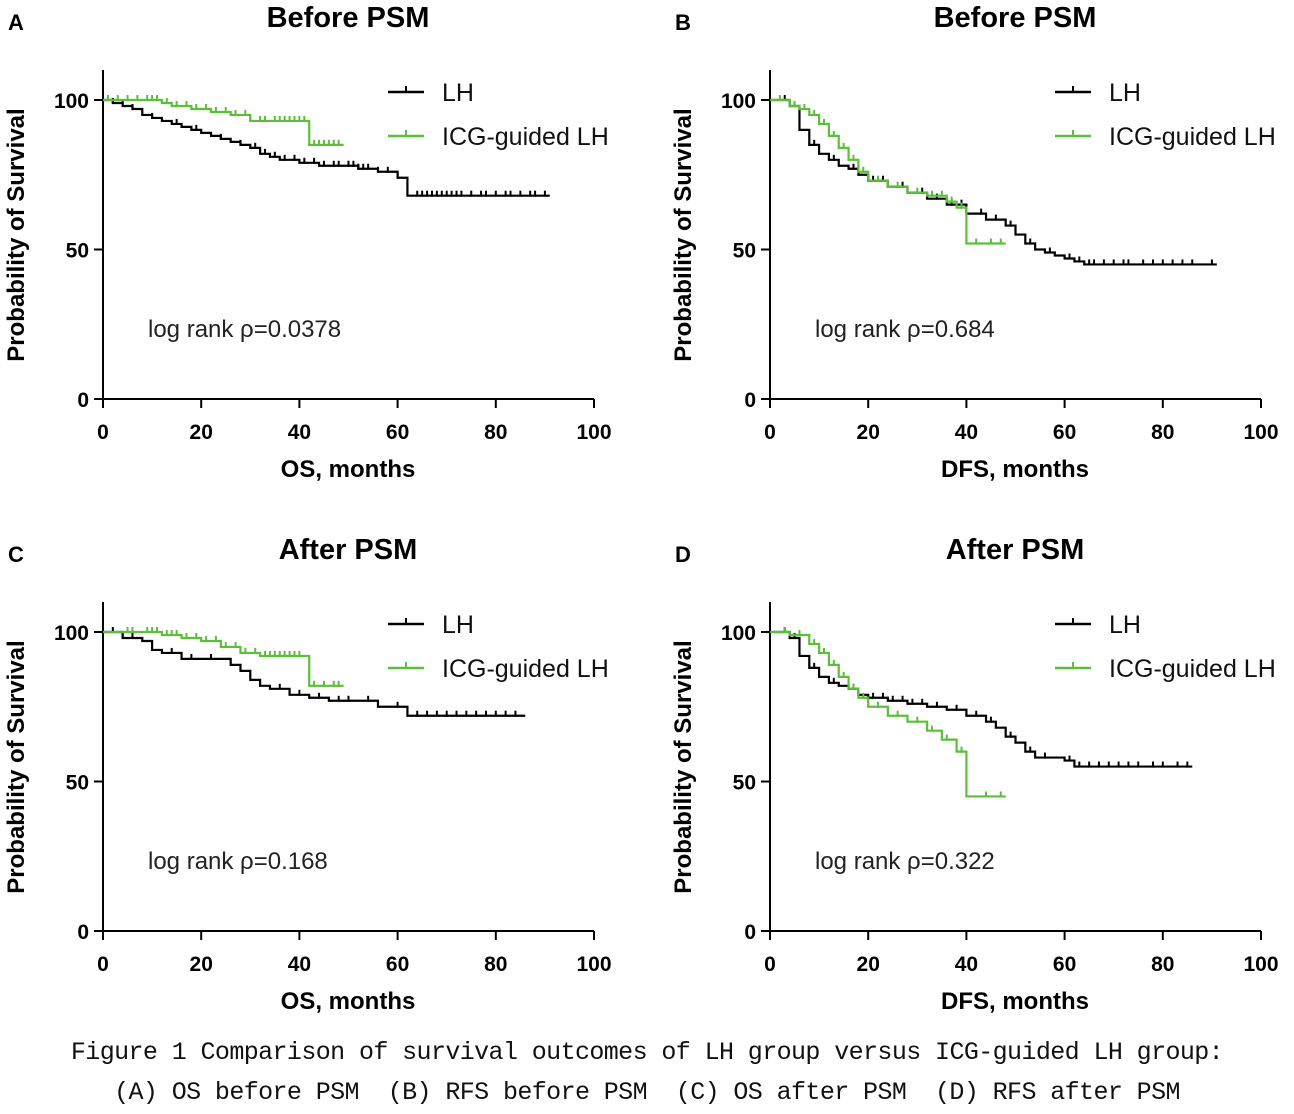 This screenshot has width=1294, height=1114. What do you see at coordinates (16, 554) in the screenshot?
I see `panel-label: C` at bounding box center [16, 554].